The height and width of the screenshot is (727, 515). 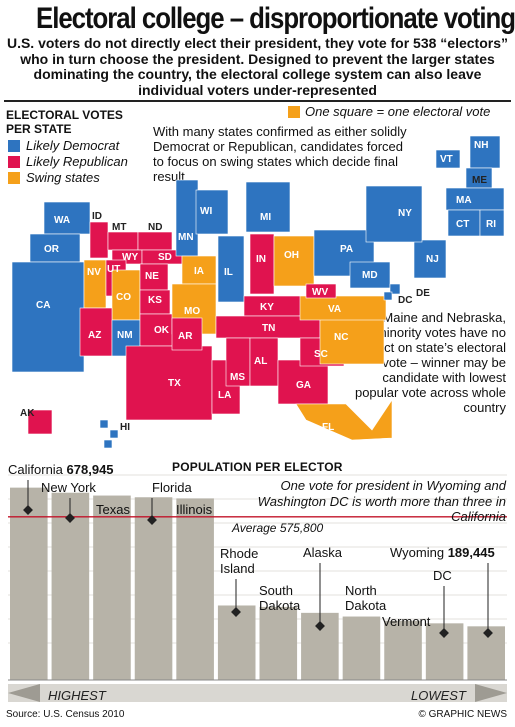 I want to click on label-wv: WV, so click(x=320, y=292).